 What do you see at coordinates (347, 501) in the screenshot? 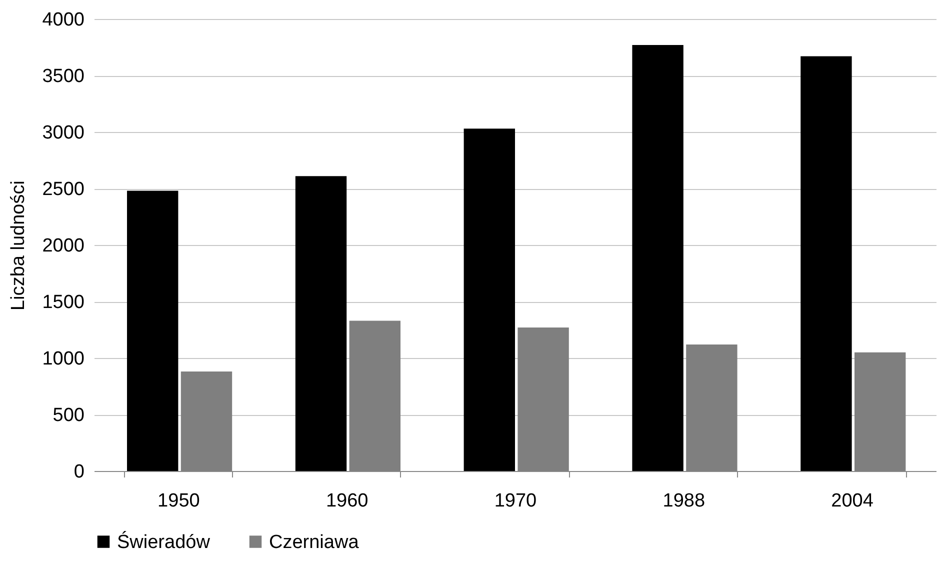
I see `x-tick-label: 1960` at bounding box center [347, 501].